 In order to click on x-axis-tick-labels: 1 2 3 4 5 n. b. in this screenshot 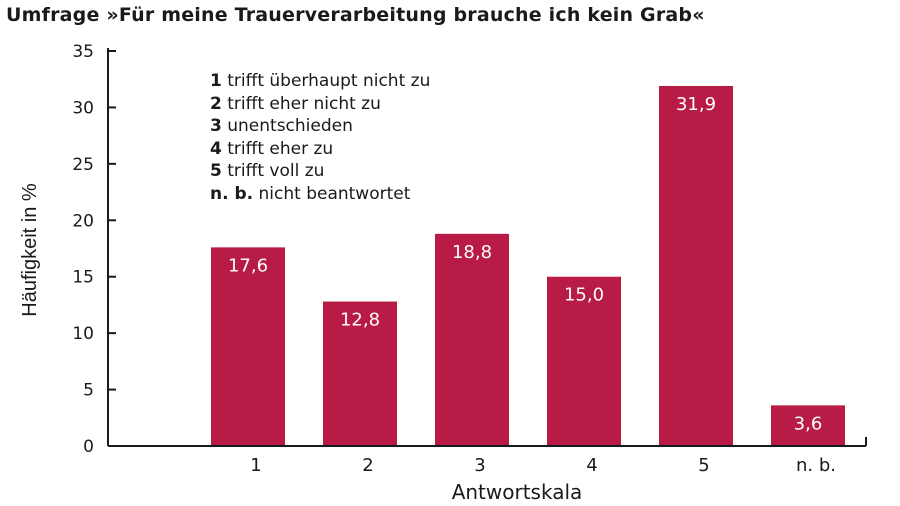, I will do `click(543, 465)`.